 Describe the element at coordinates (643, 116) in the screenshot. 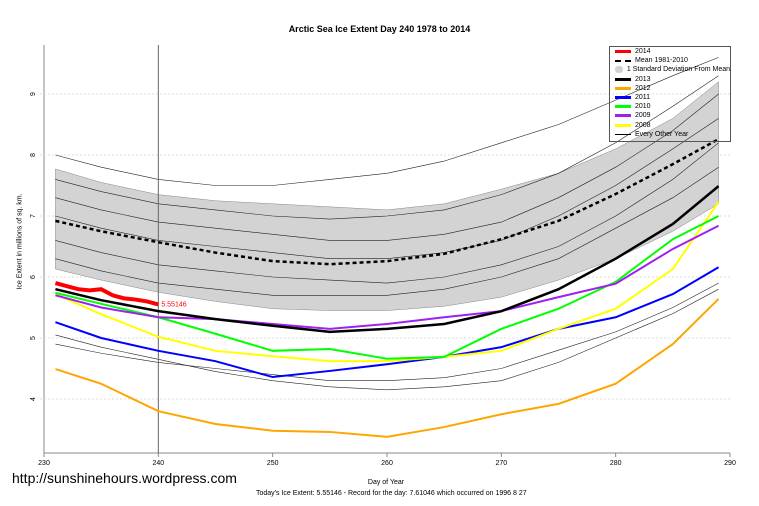

I see `legend-label: 2009` at that location.